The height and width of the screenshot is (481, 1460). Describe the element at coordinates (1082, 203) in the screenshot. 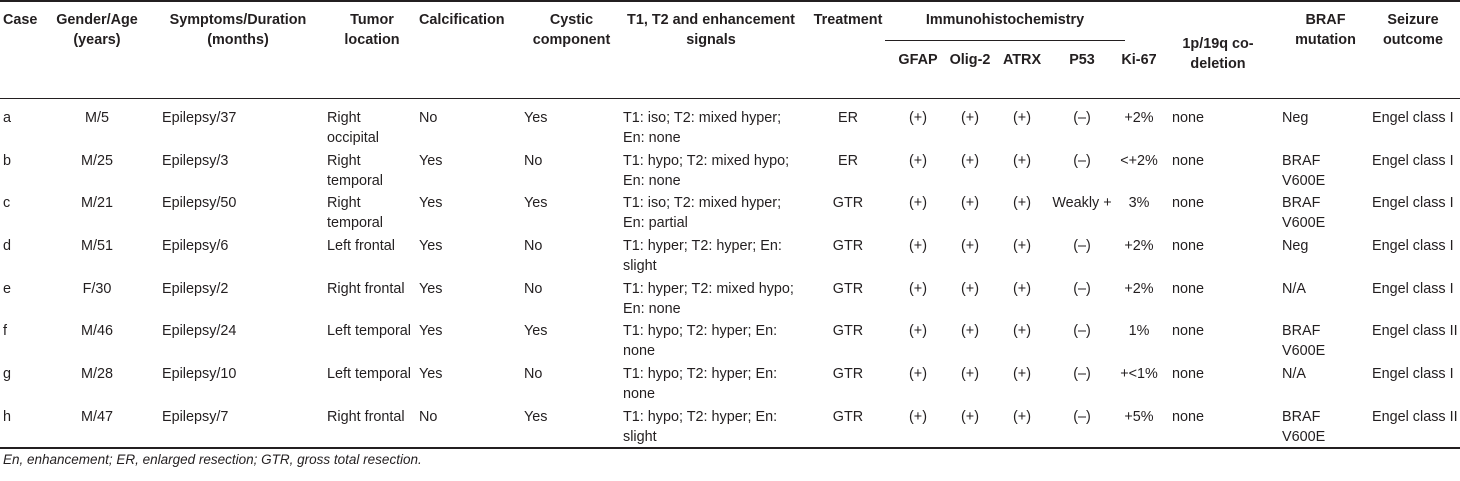

I see `cell-p53: Weakly +` at that location.